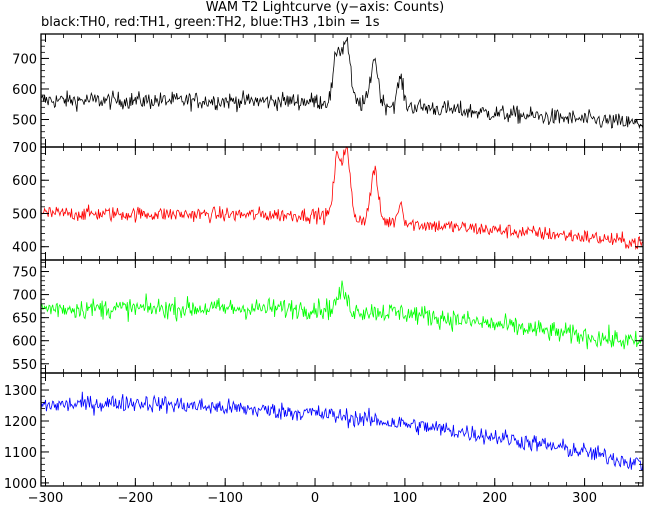 The image size is (650, 505). What do you see at coordinates (404, 498) in the screenshot?
I see `x-tick-label: 100` at bounding box center [404, 498].